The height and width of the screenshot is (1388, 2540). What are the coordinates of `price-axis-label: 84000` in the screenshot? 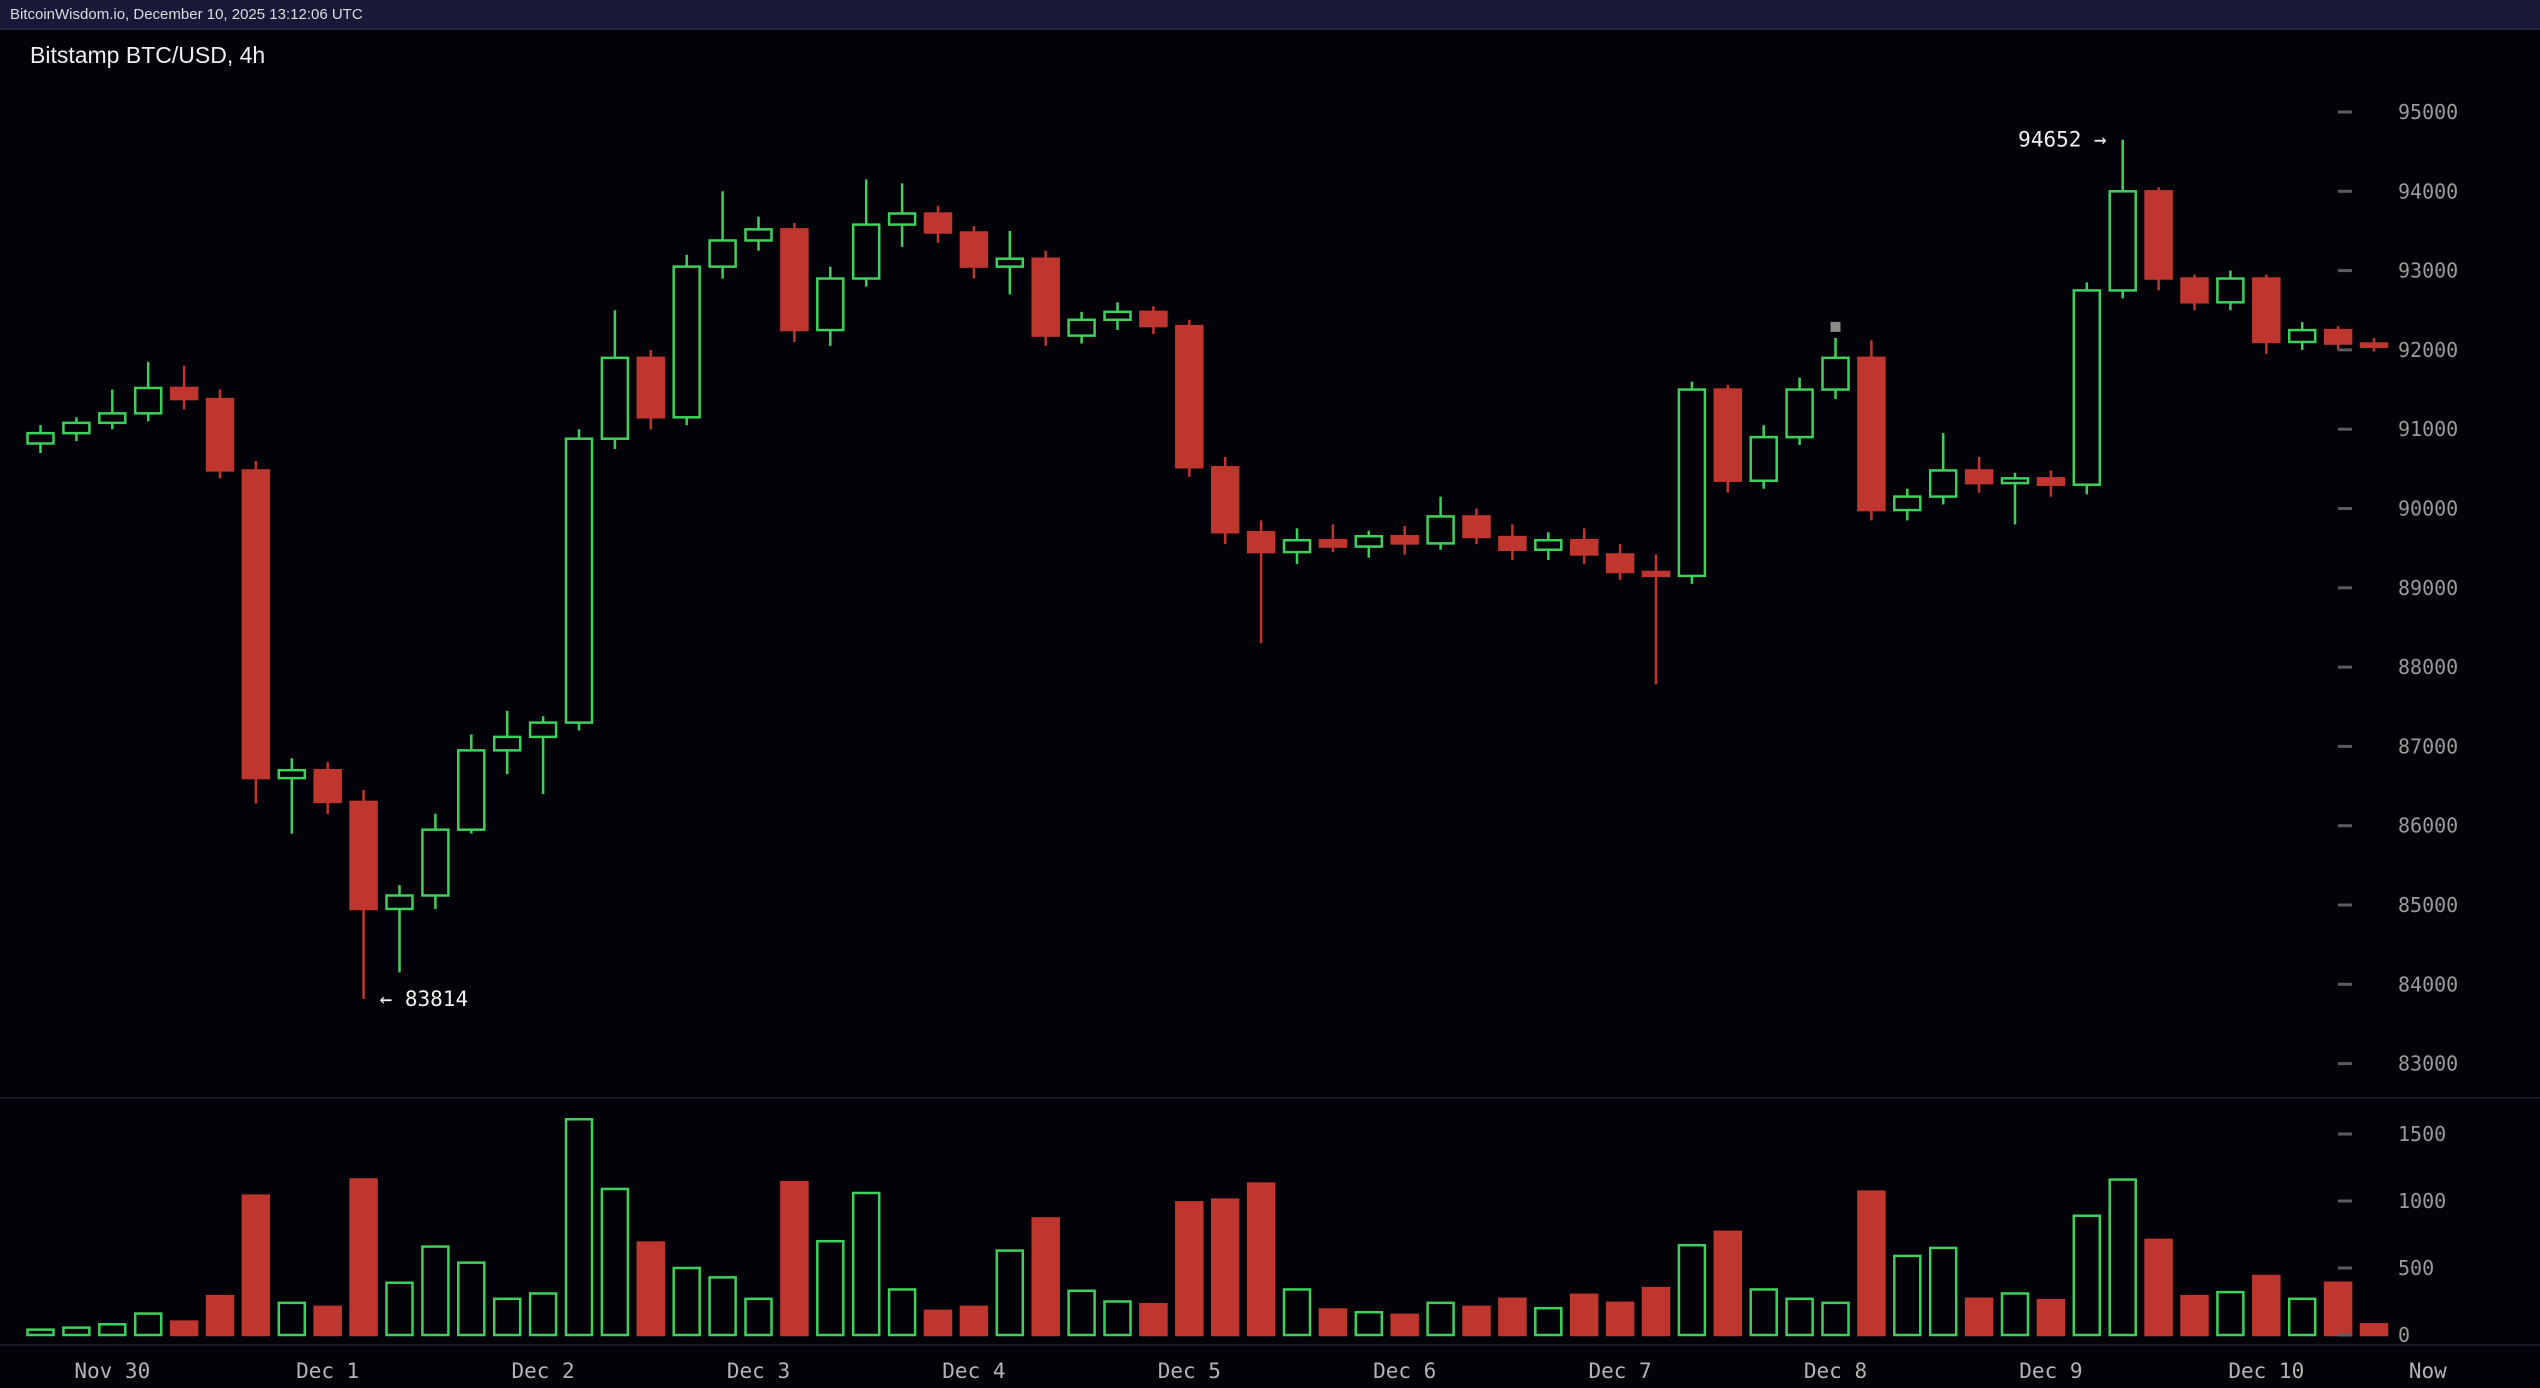 It's located at (2428, 984).